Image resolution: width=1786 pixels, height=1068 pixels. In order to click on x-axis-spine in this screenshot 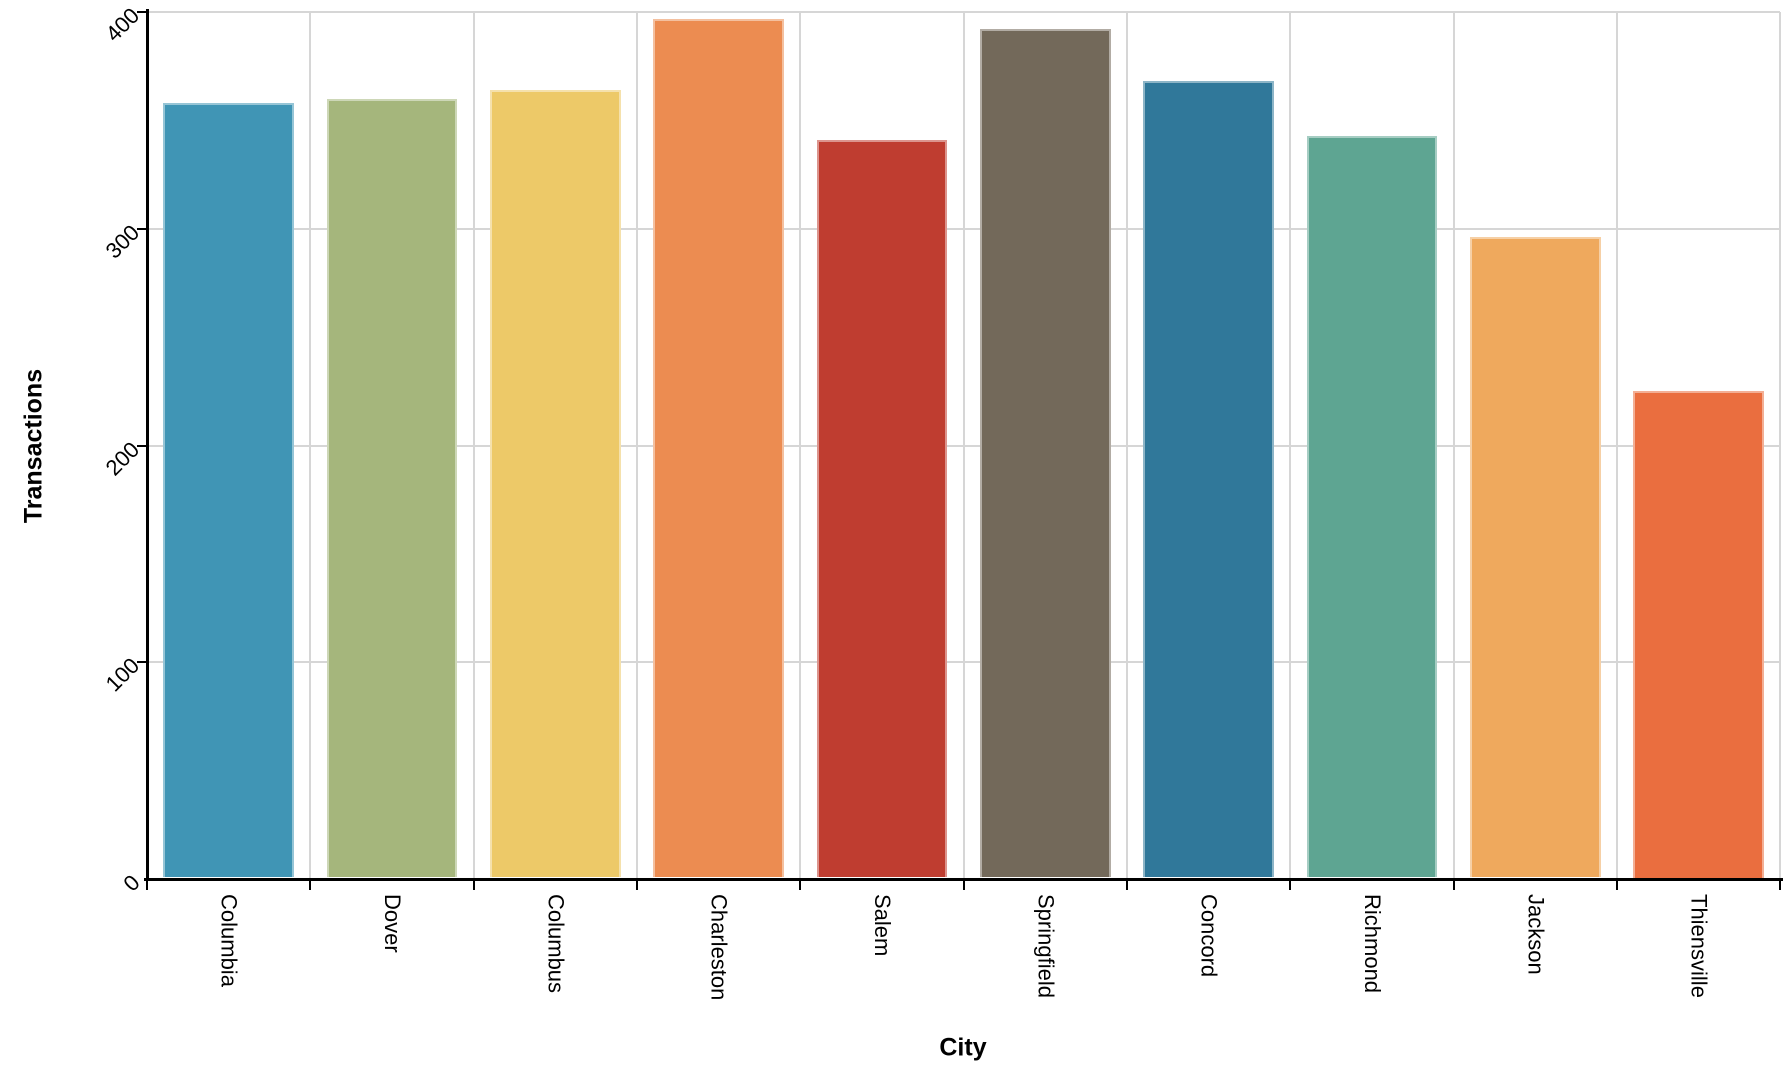, I will do `click(963, 879)`.